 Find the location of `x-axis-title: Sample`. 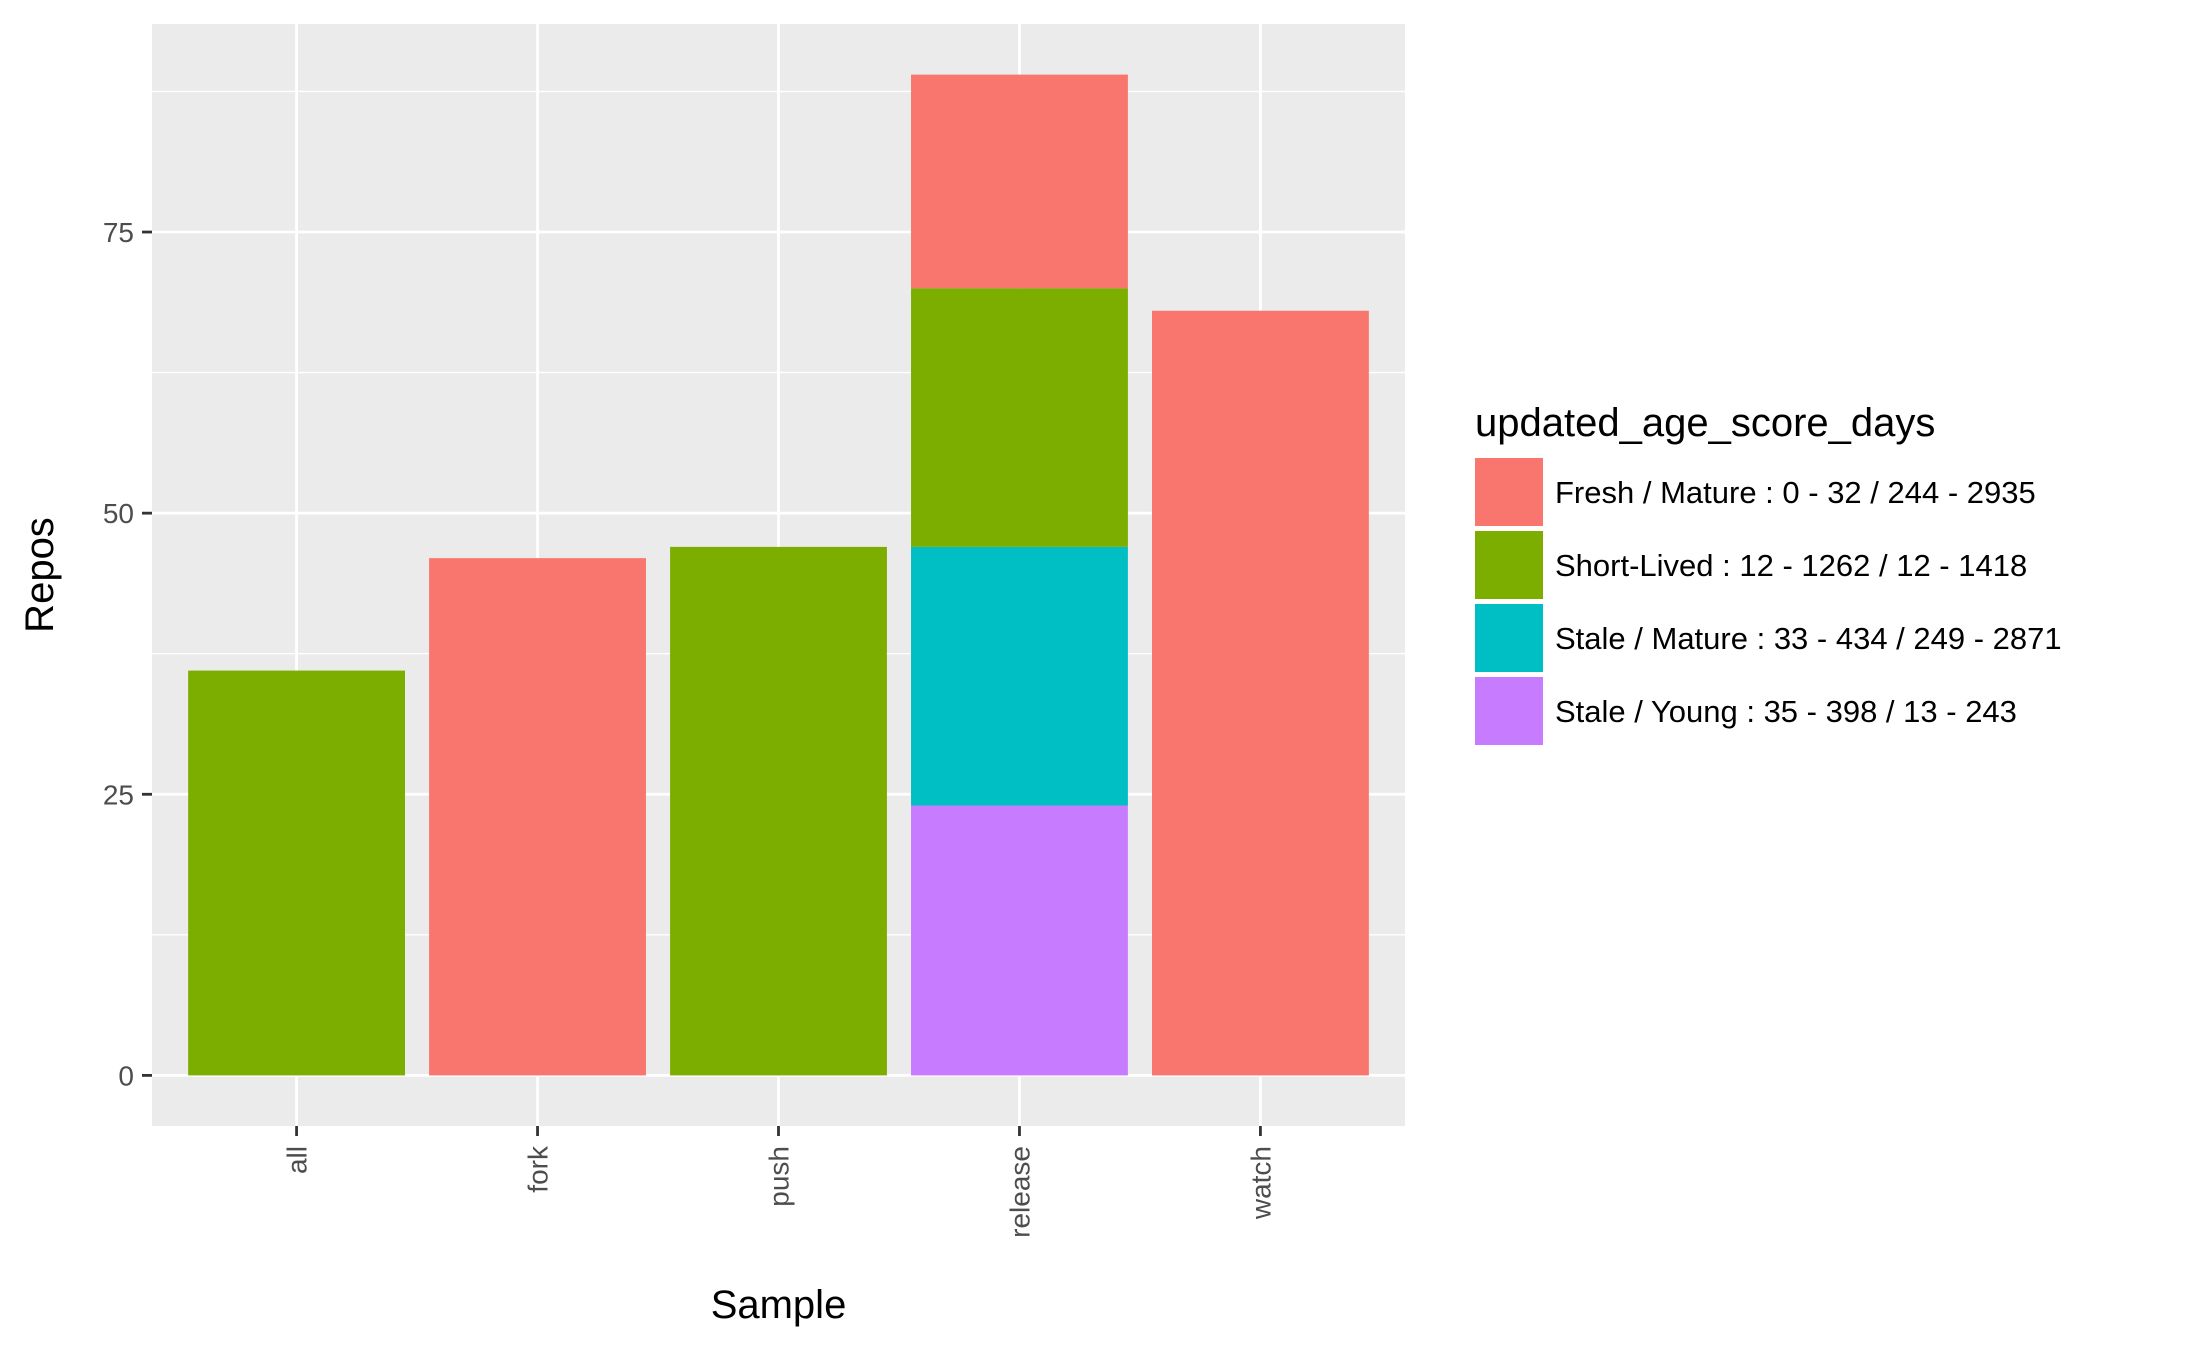

x-axis-title: Sample is located at coordinates (779, 1305).